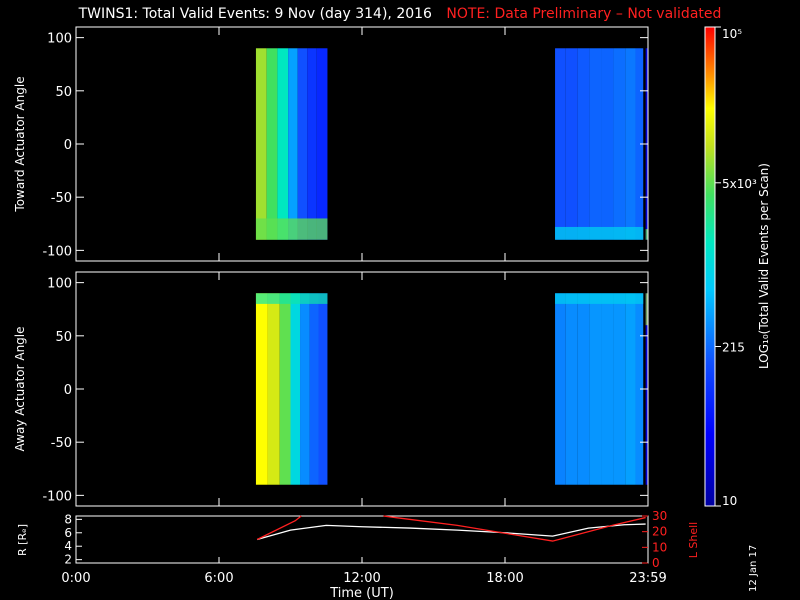 Image resolution: width=800 pixels, height=600 pixels. What do you see at coordinates (63, 92) in the screenshot?
I see `ytick-label-top-1: 50` at bounding box center [63, 92].